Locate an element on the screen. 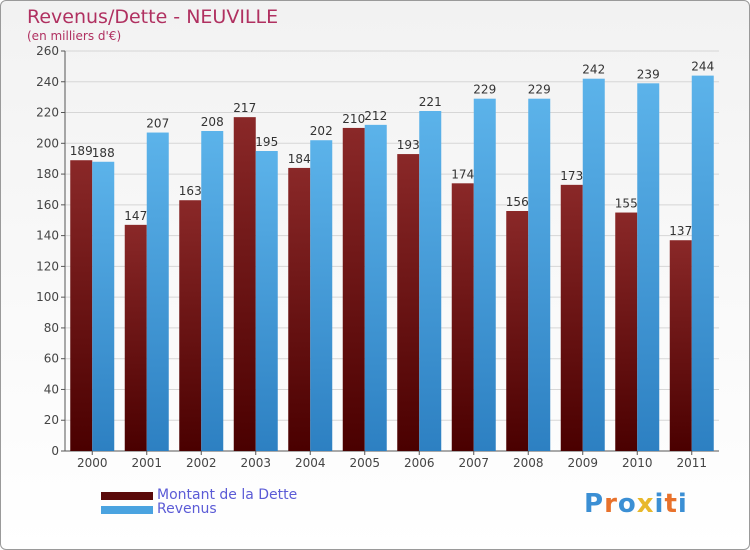  logo-letter: P is located at coordinates (594, 504).